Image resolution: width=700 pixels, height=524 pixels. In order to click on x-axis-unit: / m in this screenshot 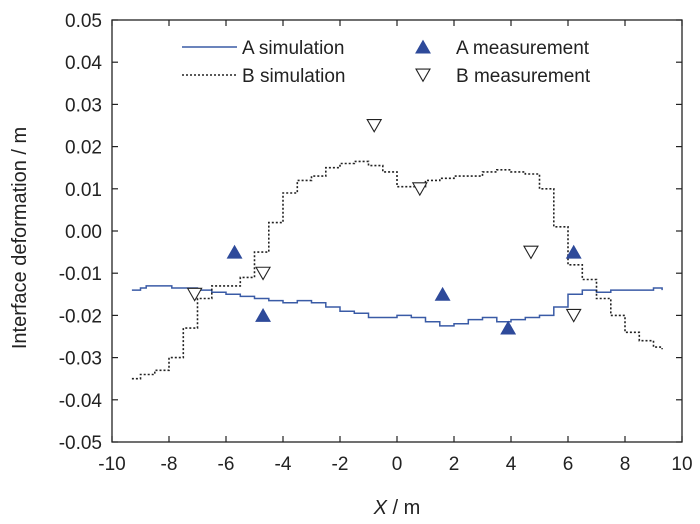, I will do `click(403, 508)`.